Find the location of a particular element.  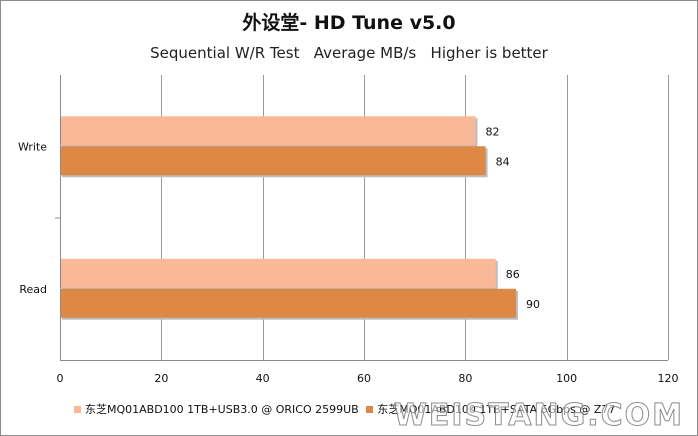

x-tick-label: 0 is located at coordinates (60, 378).